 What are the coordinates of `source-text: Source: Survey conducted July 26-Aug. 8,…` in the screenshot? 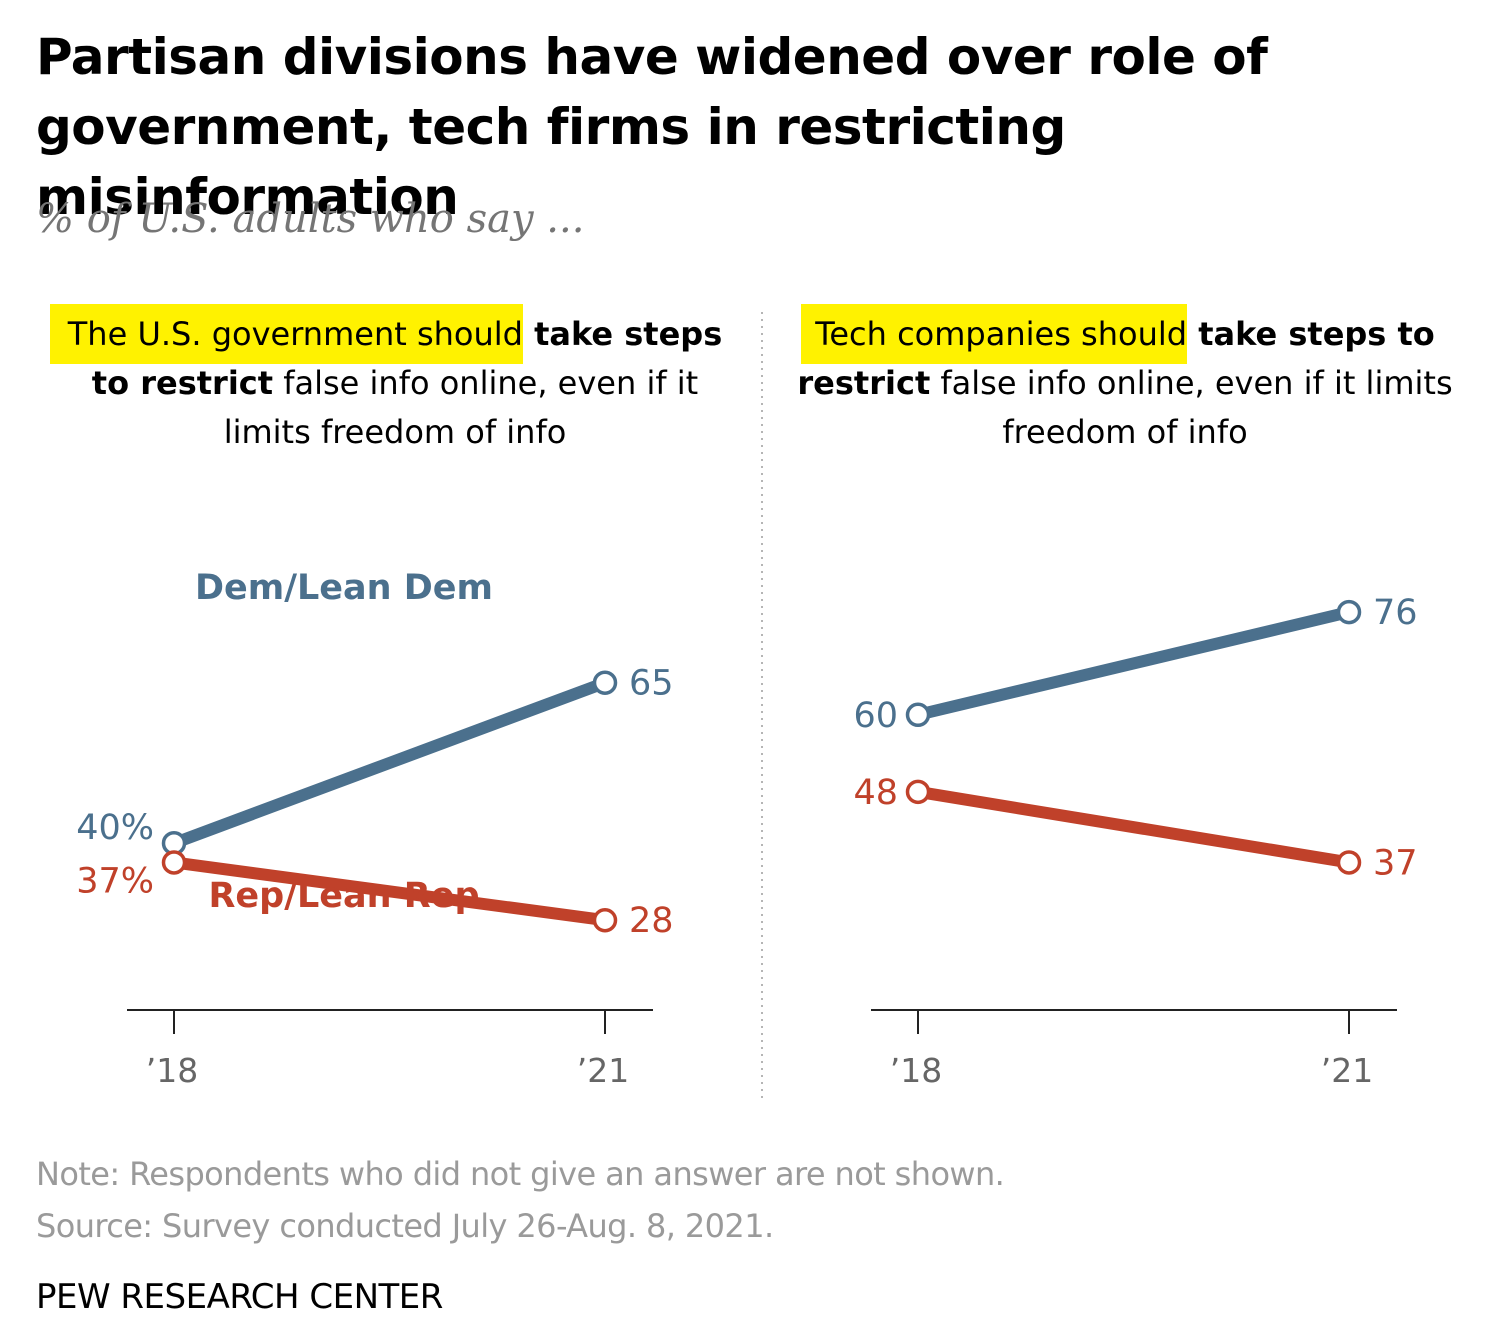 It's located at (405, 1226).